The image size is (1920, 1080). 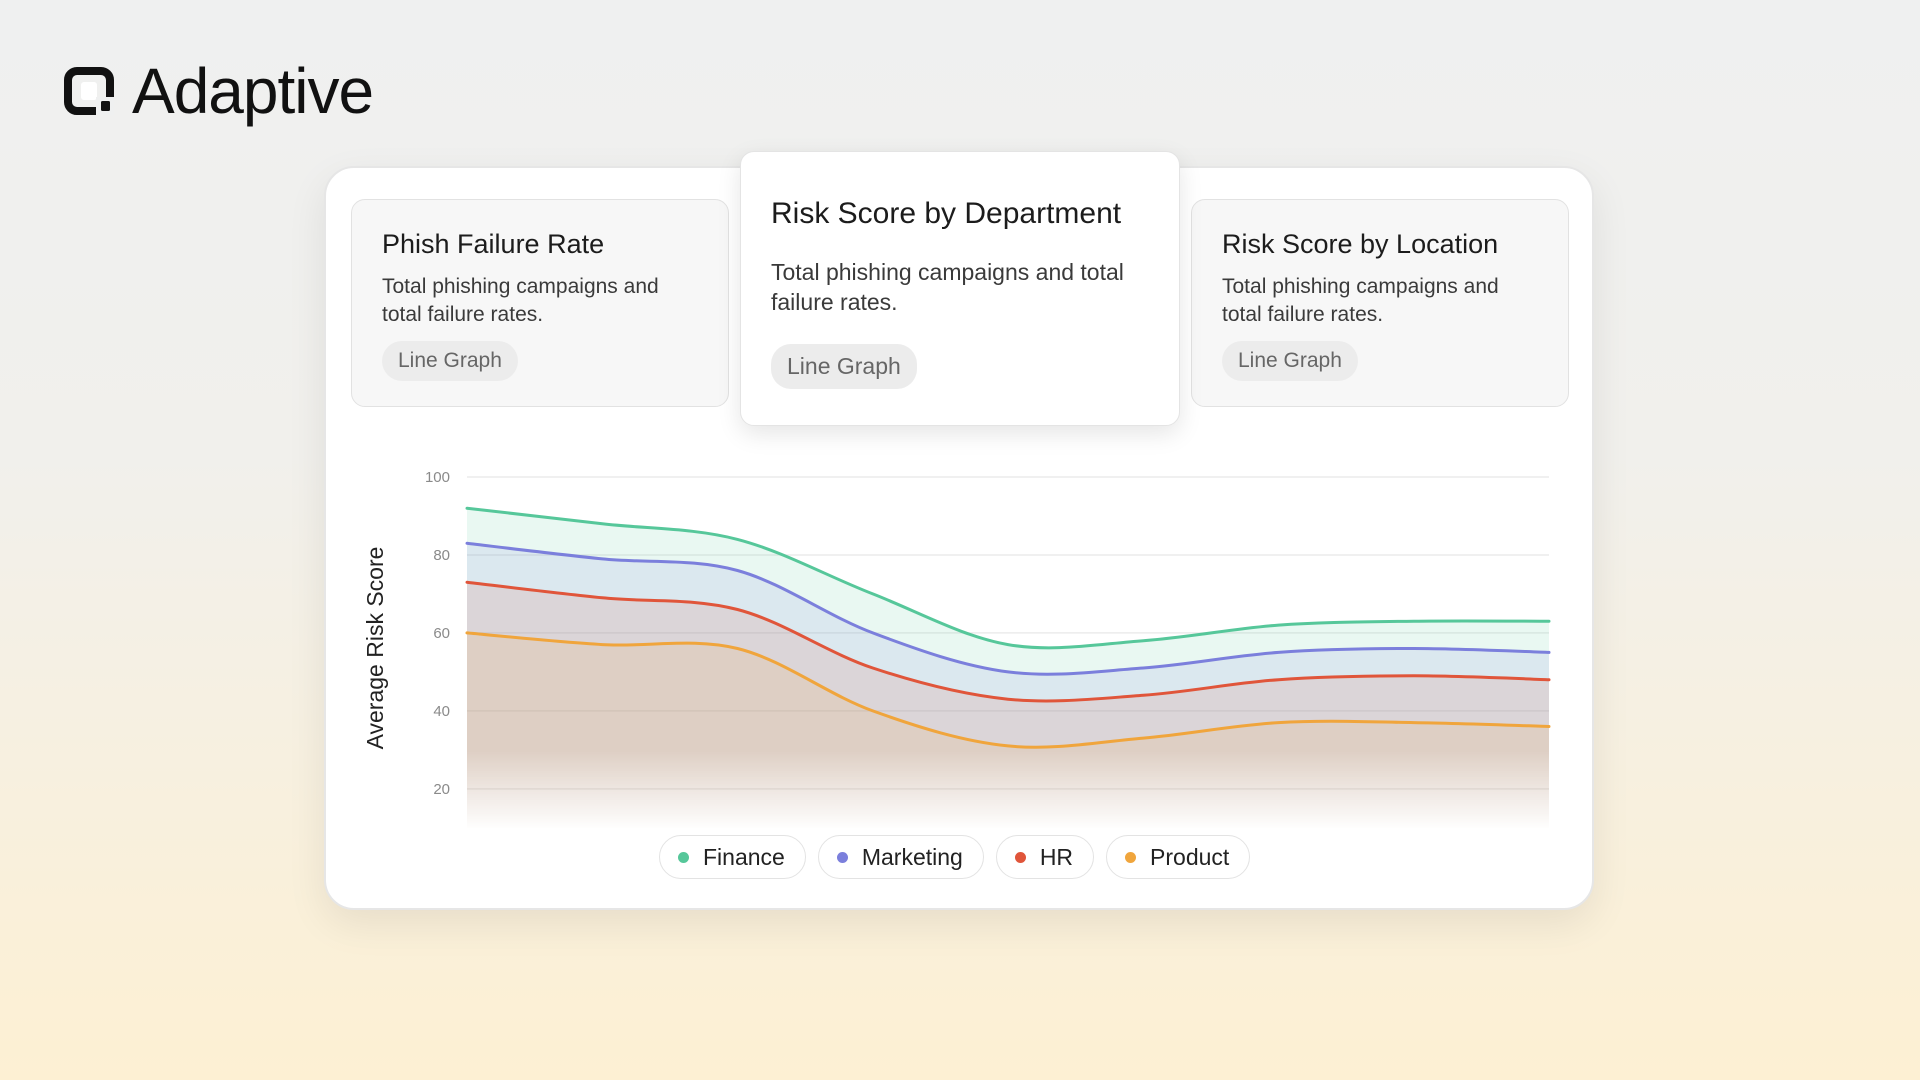 I want to click on legend-item-finance: Finance, so click(x=732, y=857).